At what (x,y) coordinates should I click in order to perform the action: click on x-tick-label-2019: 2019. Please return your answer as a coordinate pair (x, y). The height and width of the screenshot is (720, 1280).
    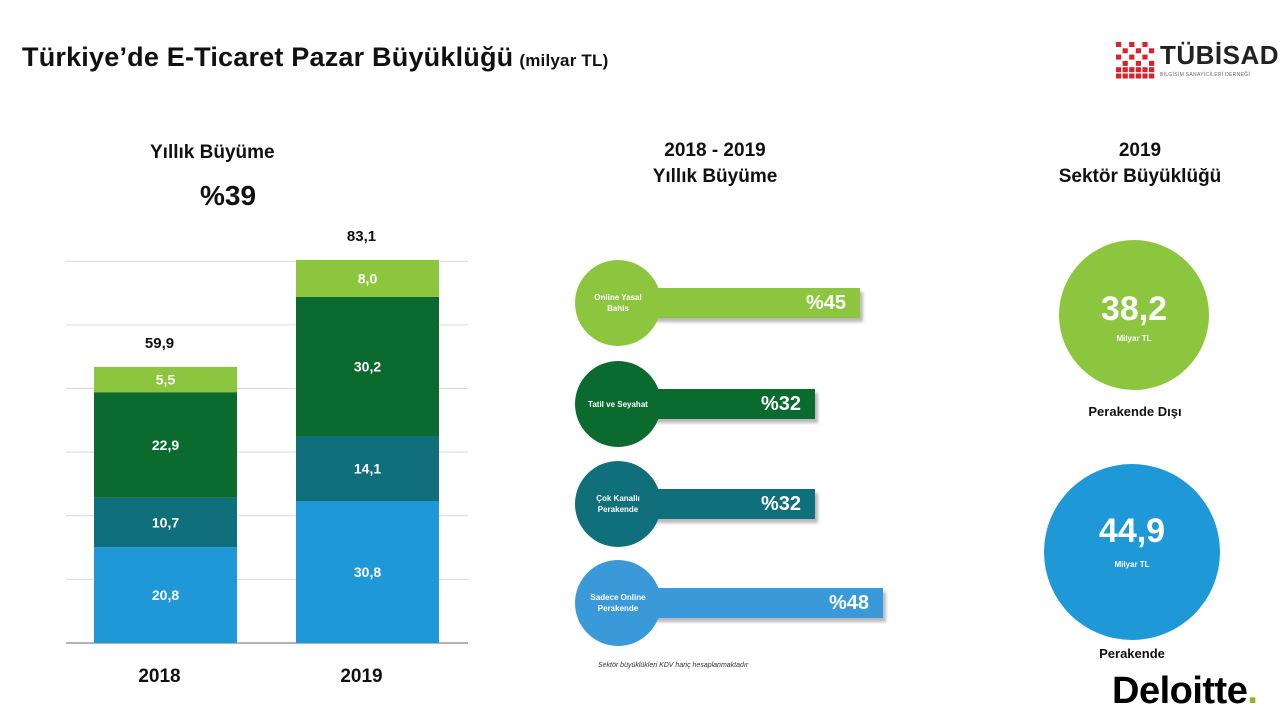
    Looking at the image, I should click on (361, 676).